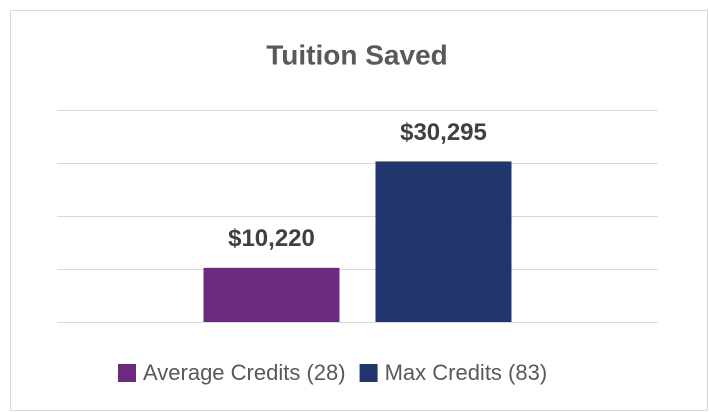 This screenshot has height=412, width=709. Describe the element at coordinates (466, 372) in the screenshot. I see `legend-label: Max Credits (83)` at that location.